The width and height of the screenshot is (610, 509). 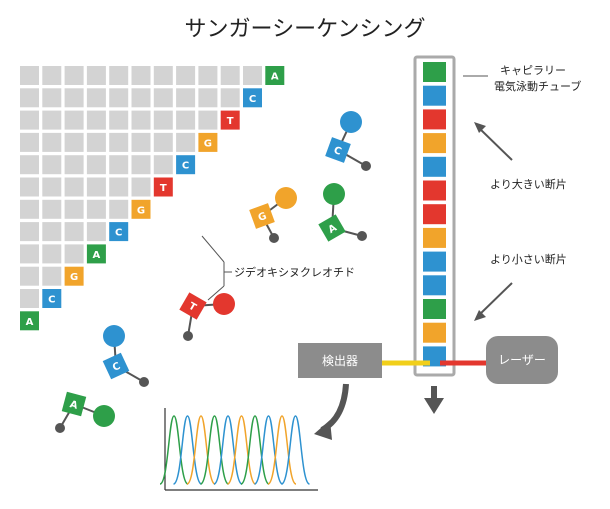 What do you see at coordinates (348, 141) in the screenshot?
I see `free-nucleotide: C` at bounding box center [348, 141].